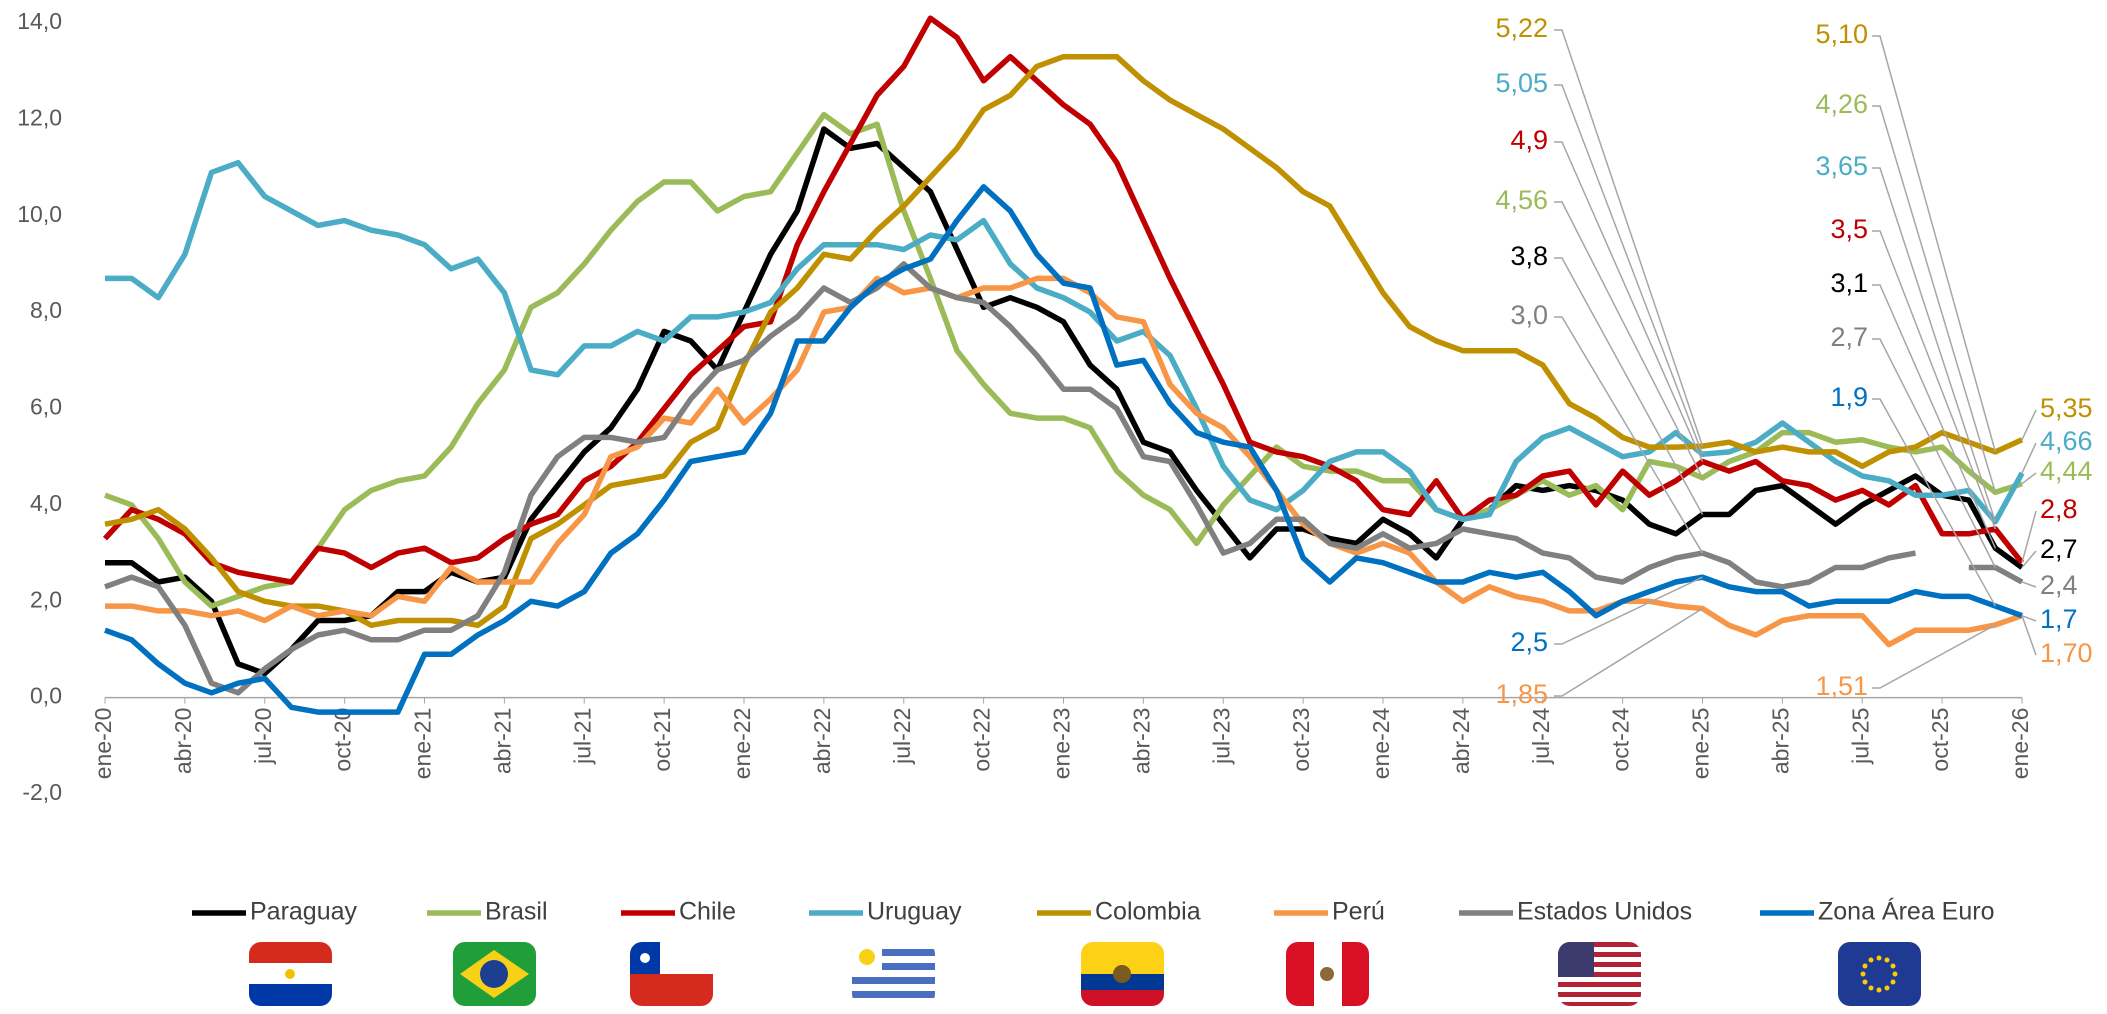 Image resolution: width=2107 pixels, height=1014 pixels. I want to click on y-tick-label: 2,0, so click(46, 599).